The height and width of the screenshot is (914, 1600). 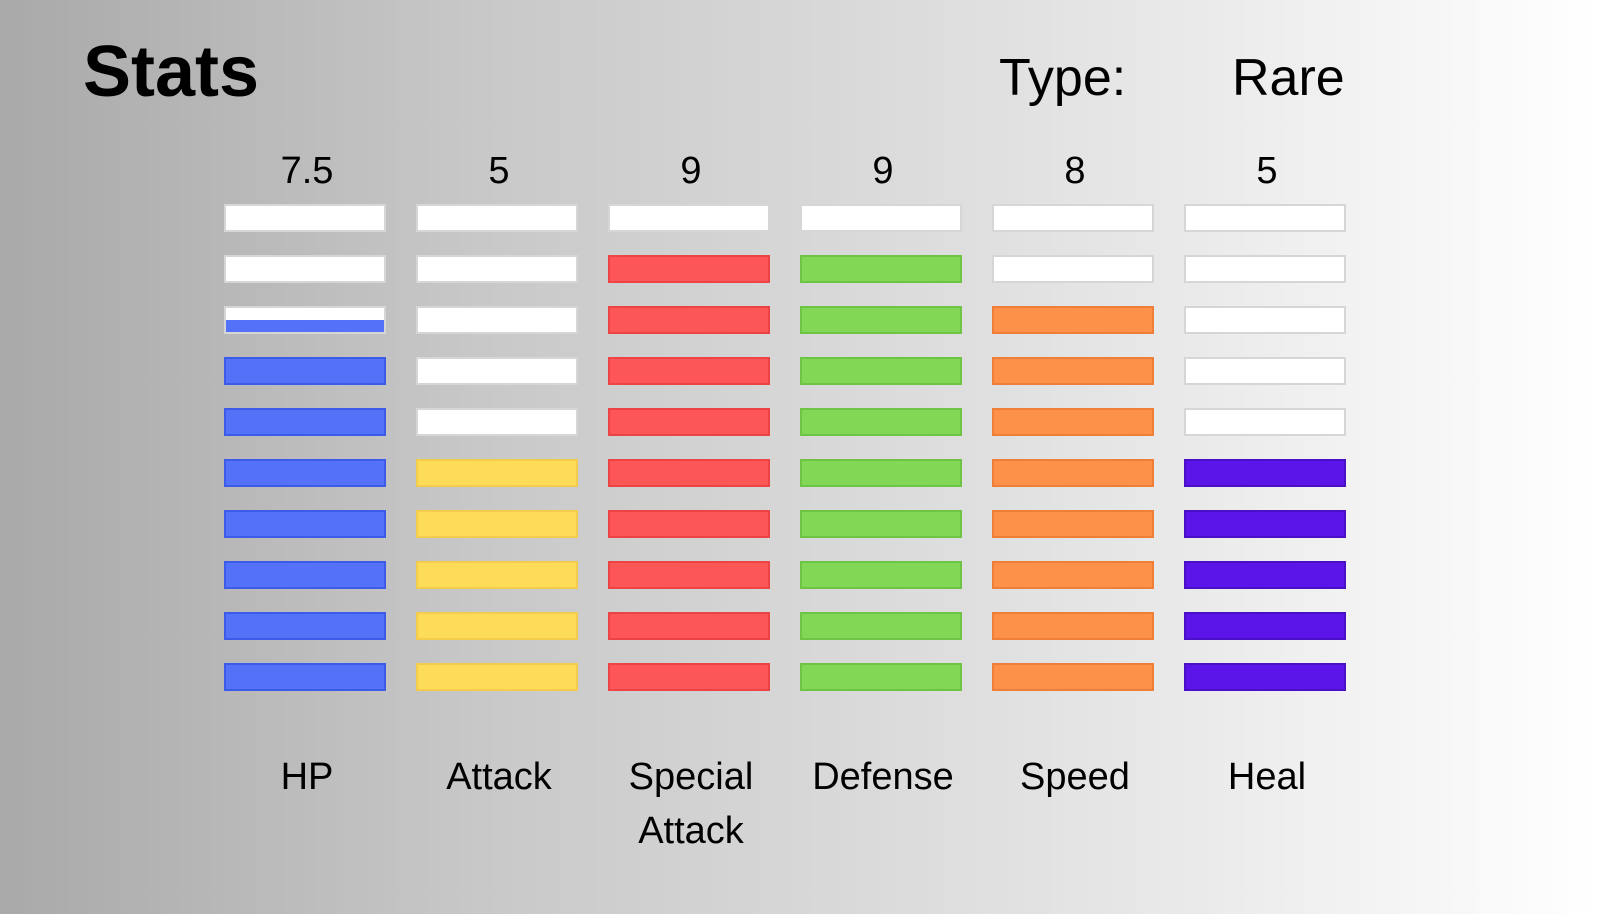 I want to click on stat-value: 7.5, so click(x=307, y=171).